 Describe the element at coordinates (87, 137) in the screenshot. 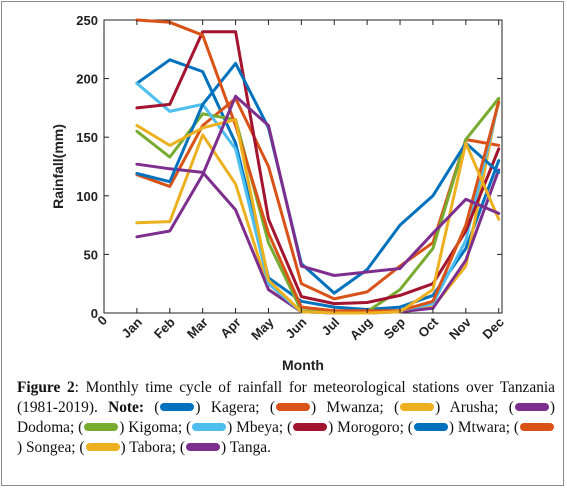

I see `y-tick-label: 150` at that location.